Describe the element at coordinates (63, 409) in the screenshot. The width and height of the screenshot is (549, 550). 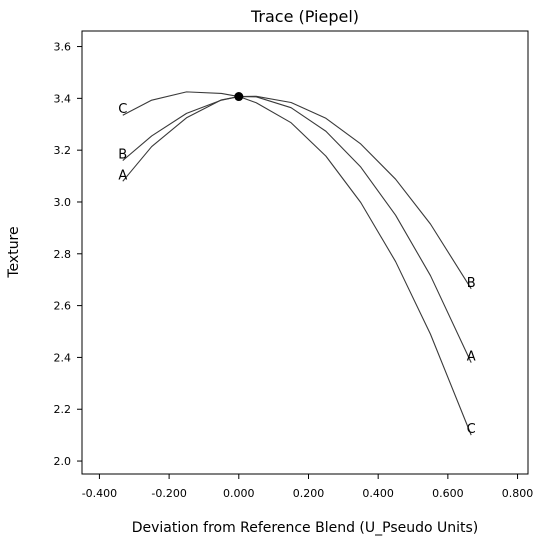
I see `y-tick-label: 2.2` at that location.